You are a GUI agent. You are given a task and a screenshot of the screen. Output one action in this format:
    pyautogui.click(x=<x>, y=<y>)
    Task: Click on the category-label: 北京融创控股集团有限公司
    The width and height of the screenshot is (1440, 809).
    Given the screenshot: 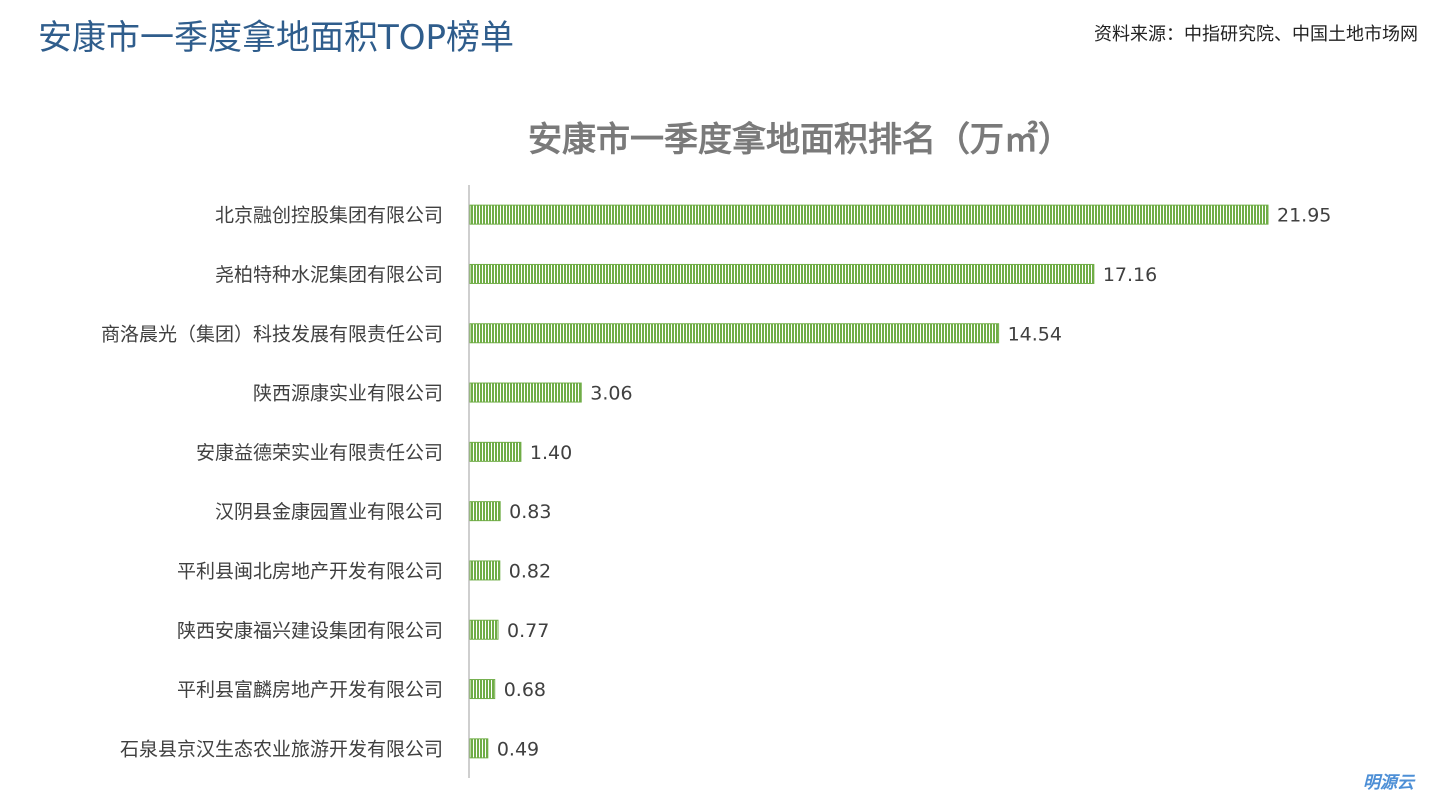 What is the action you would take?
    pyautogui.click(x=329, y=216)
    